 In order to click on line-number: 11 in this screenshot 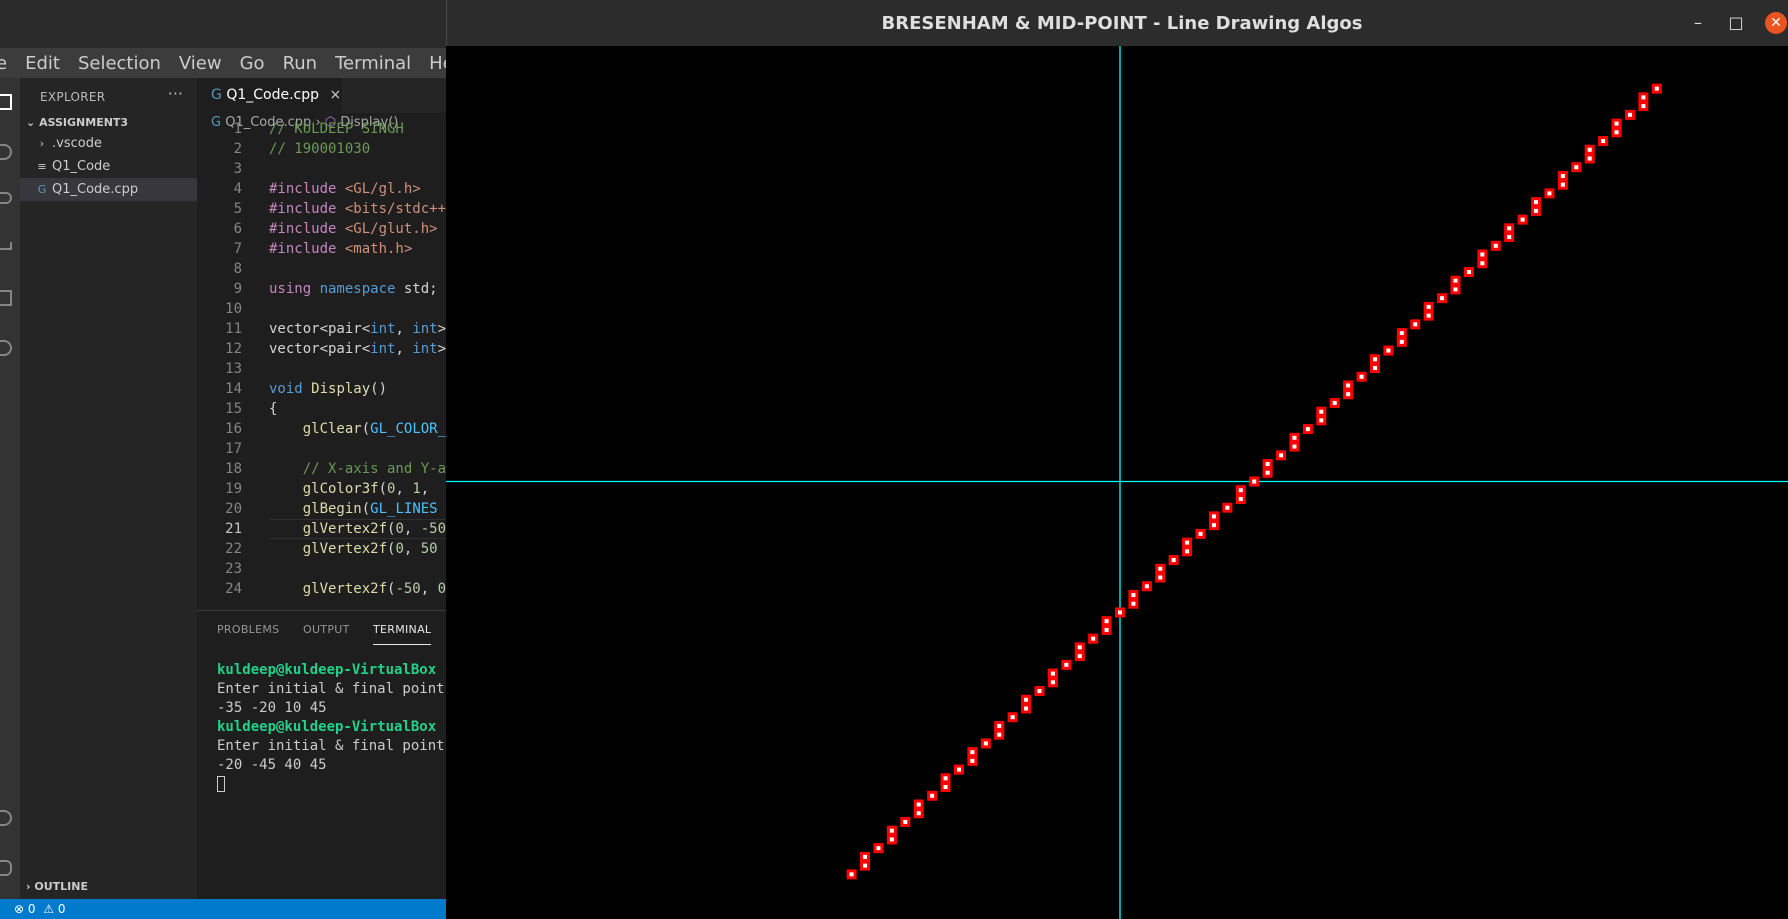, I will do `click(233, 329)`.